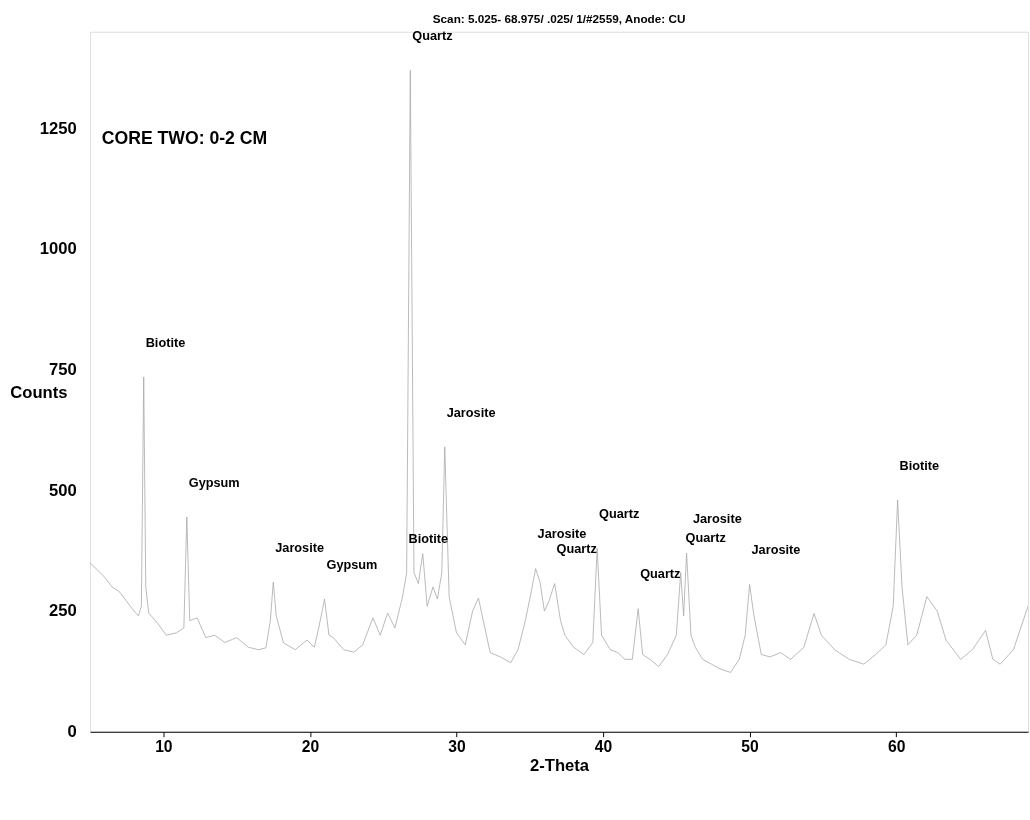 The height and width of the screenshot is (820, 1030). Describe the element at coordinates (72, 732) in the screenshot. I see `y-tick-label: 0` at that location.